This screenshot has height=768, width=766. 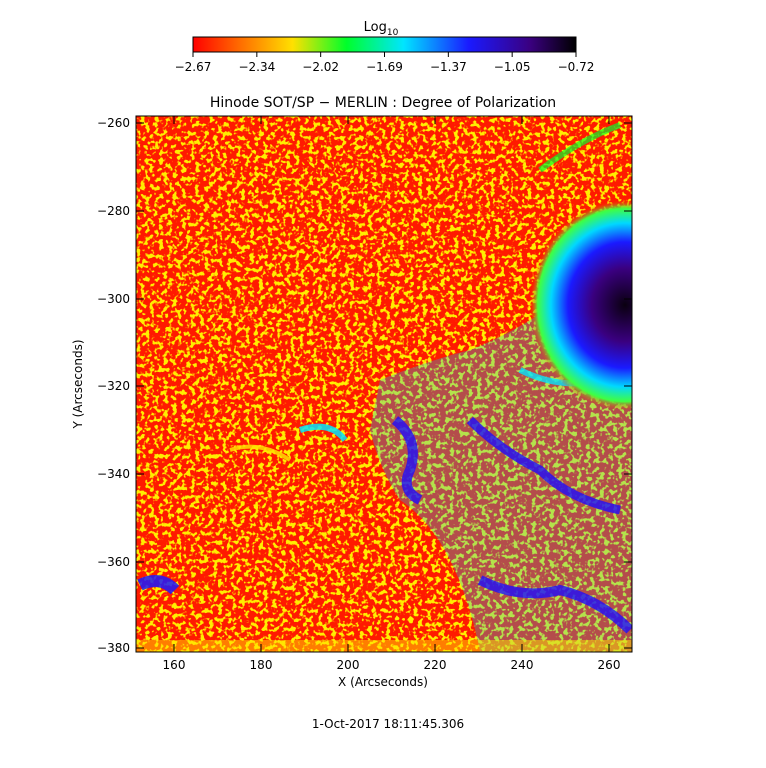 What do you see at coordinates (384, 67) in the screenshot?
I see `colorbar-tick-label: −1.69` at bounding box center [384, 67].